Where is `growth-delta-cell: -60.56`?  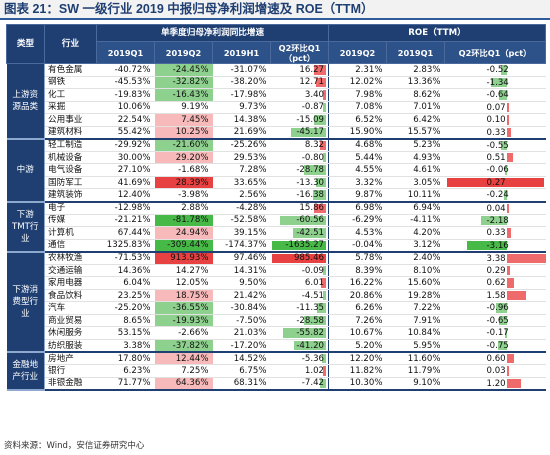 growth-delta-cell: -60.56 is located at coordinates (299, 221).